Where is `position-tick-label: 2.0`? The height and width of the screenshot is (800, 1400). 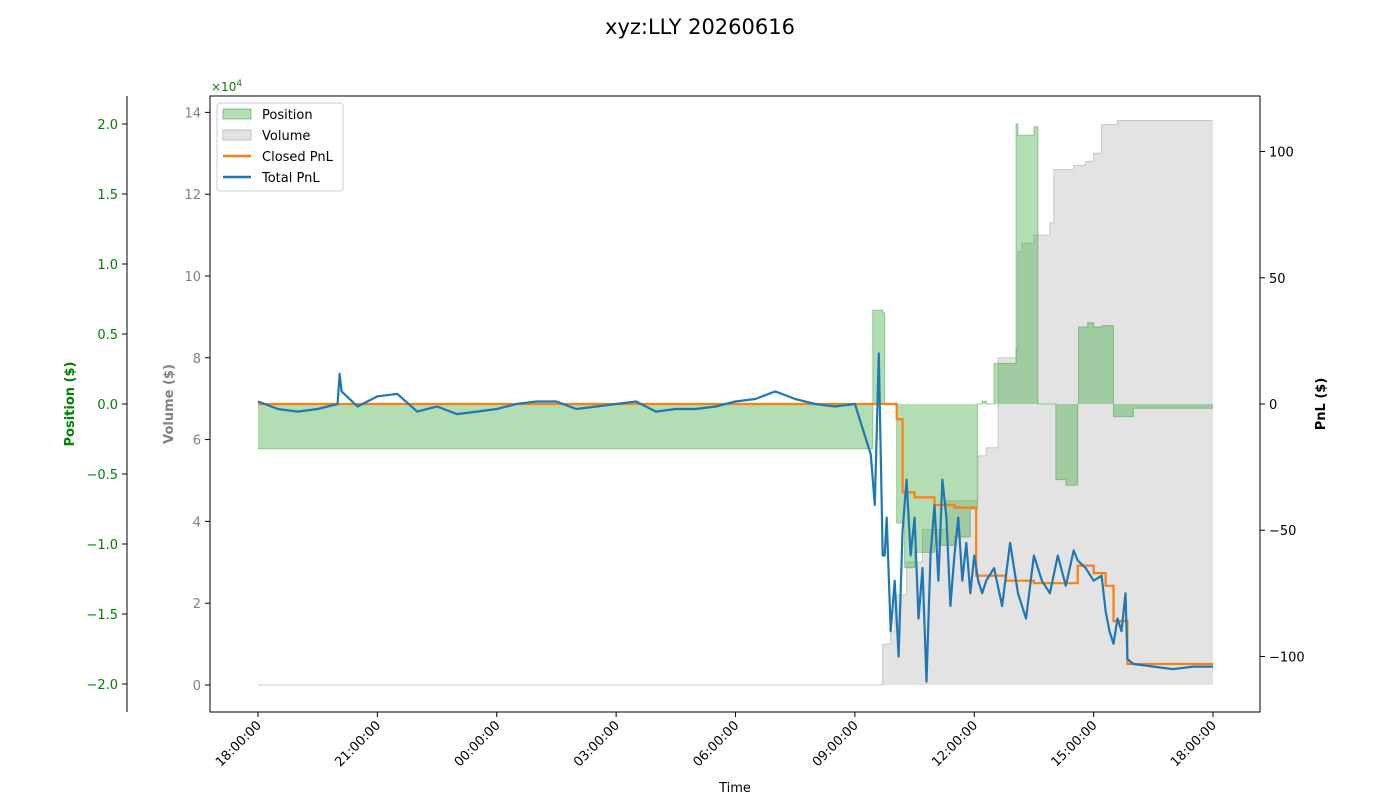 position-tick-label: 2.0 is located at coordinates (107, 125).